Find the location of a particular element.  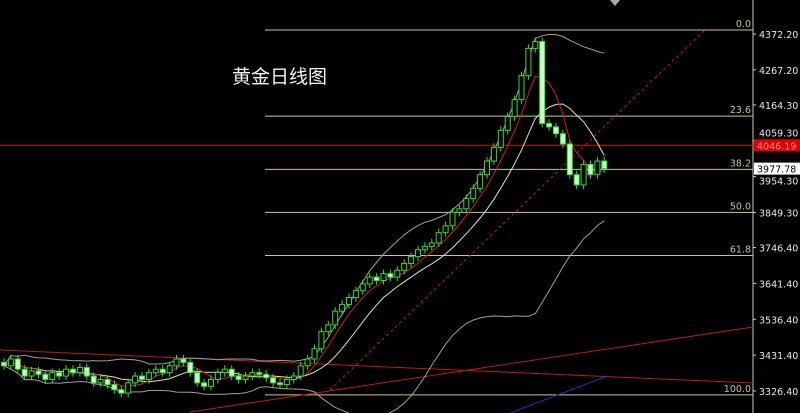

y-tick-label: 3641.40 is located at coordinates (778, 284).